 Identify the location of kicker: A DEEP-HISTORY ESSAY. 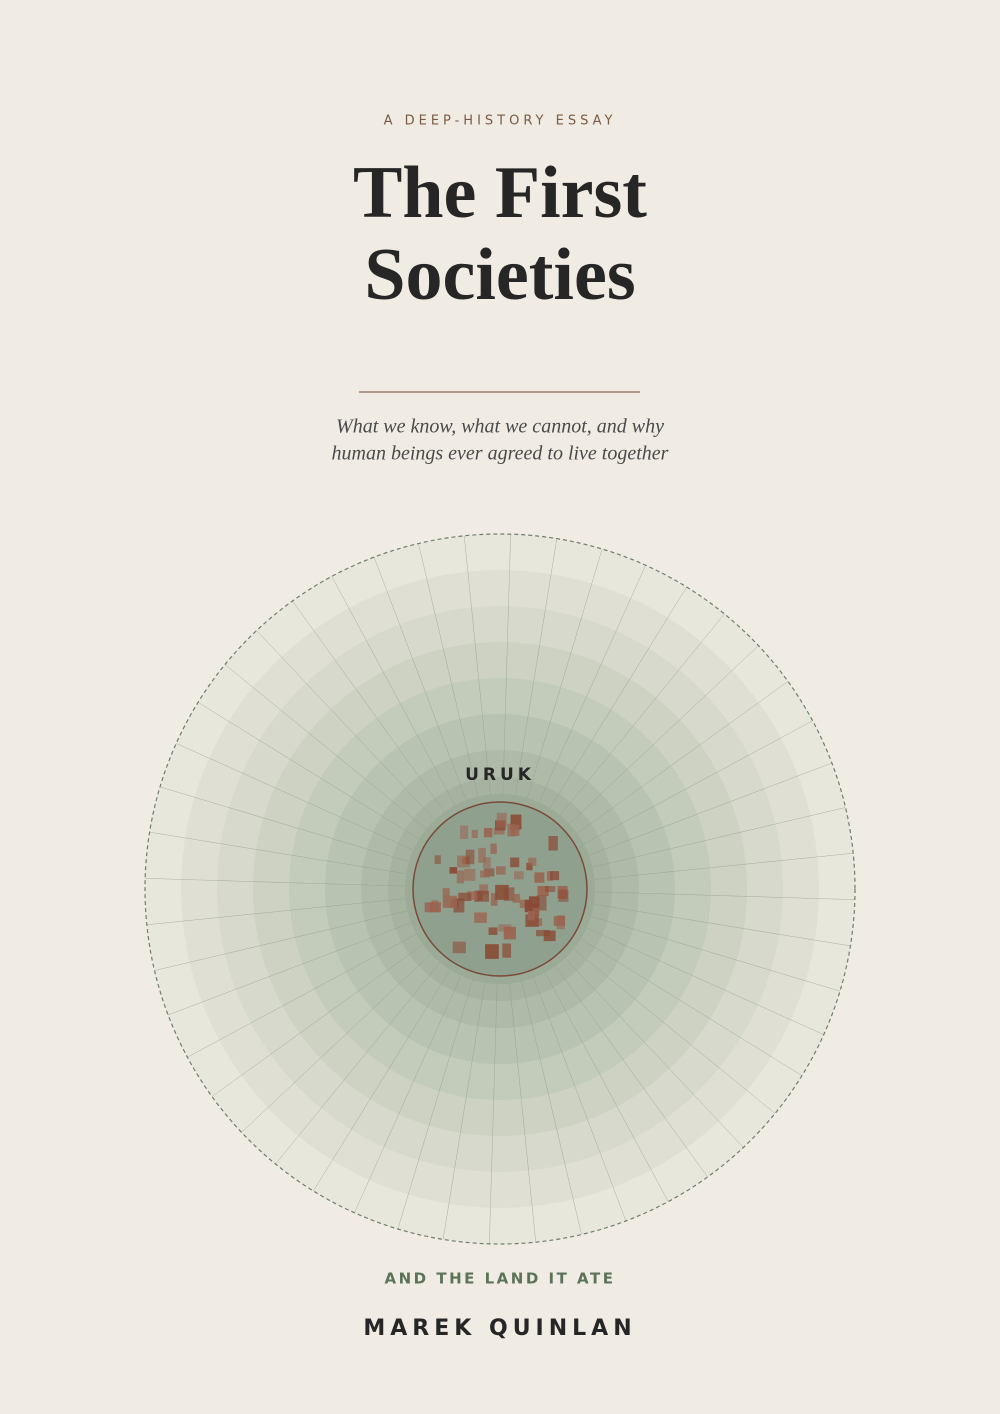
(500, 121).